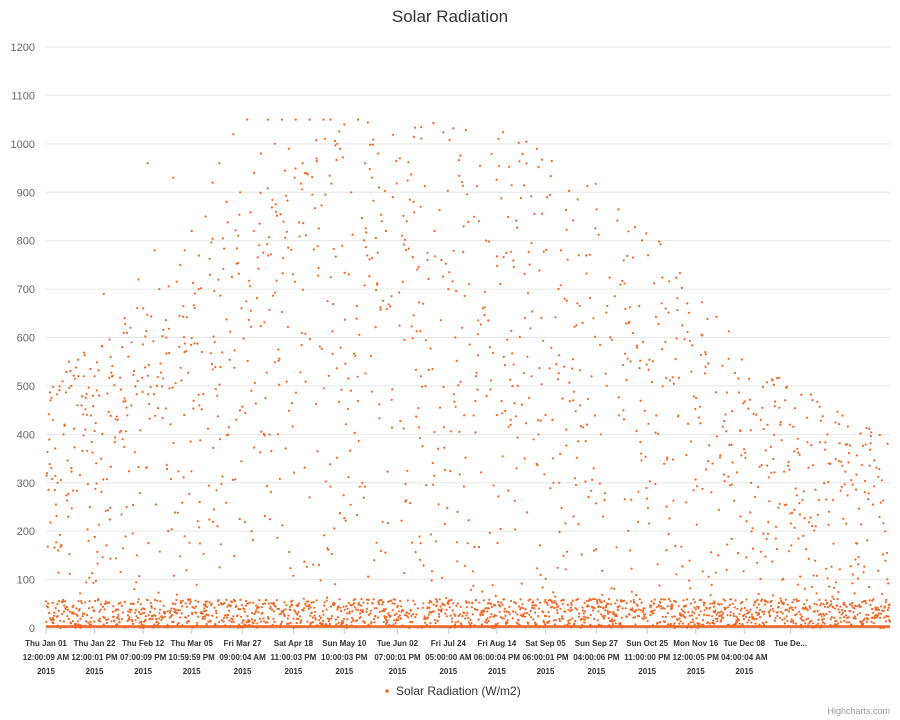  I want to click on y-tick-label: 600, so click(26, 339).